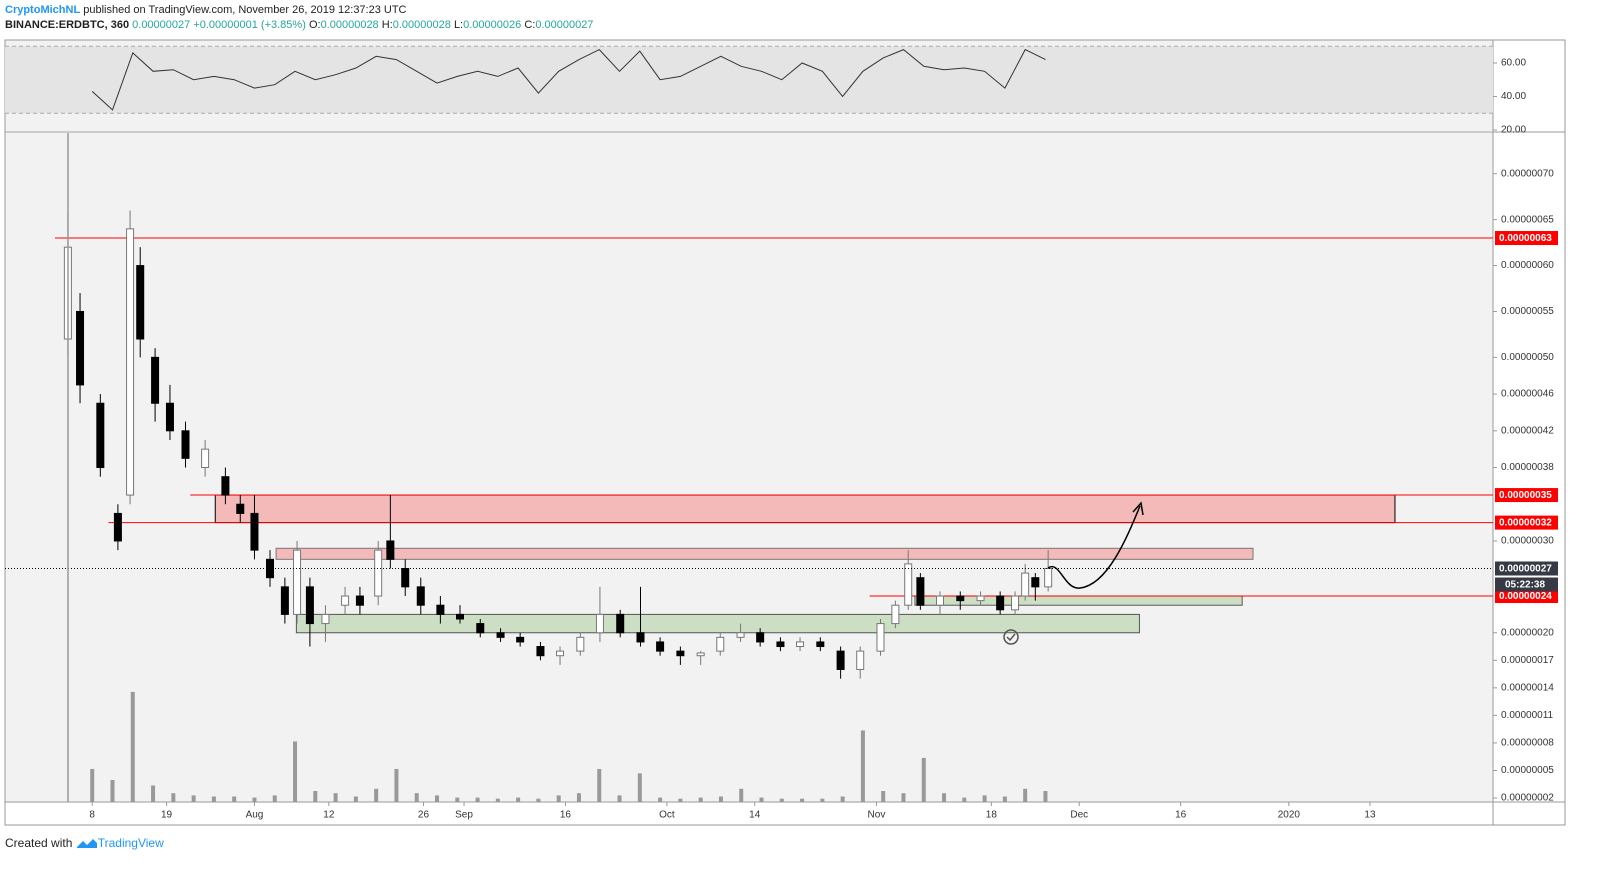 Image resolution: width=1600 pixels, height=876 pixels. Describe the element at coordinates (1527, 394) in the screenshot. I see `y-tick-label: 0.00000046` at that location.